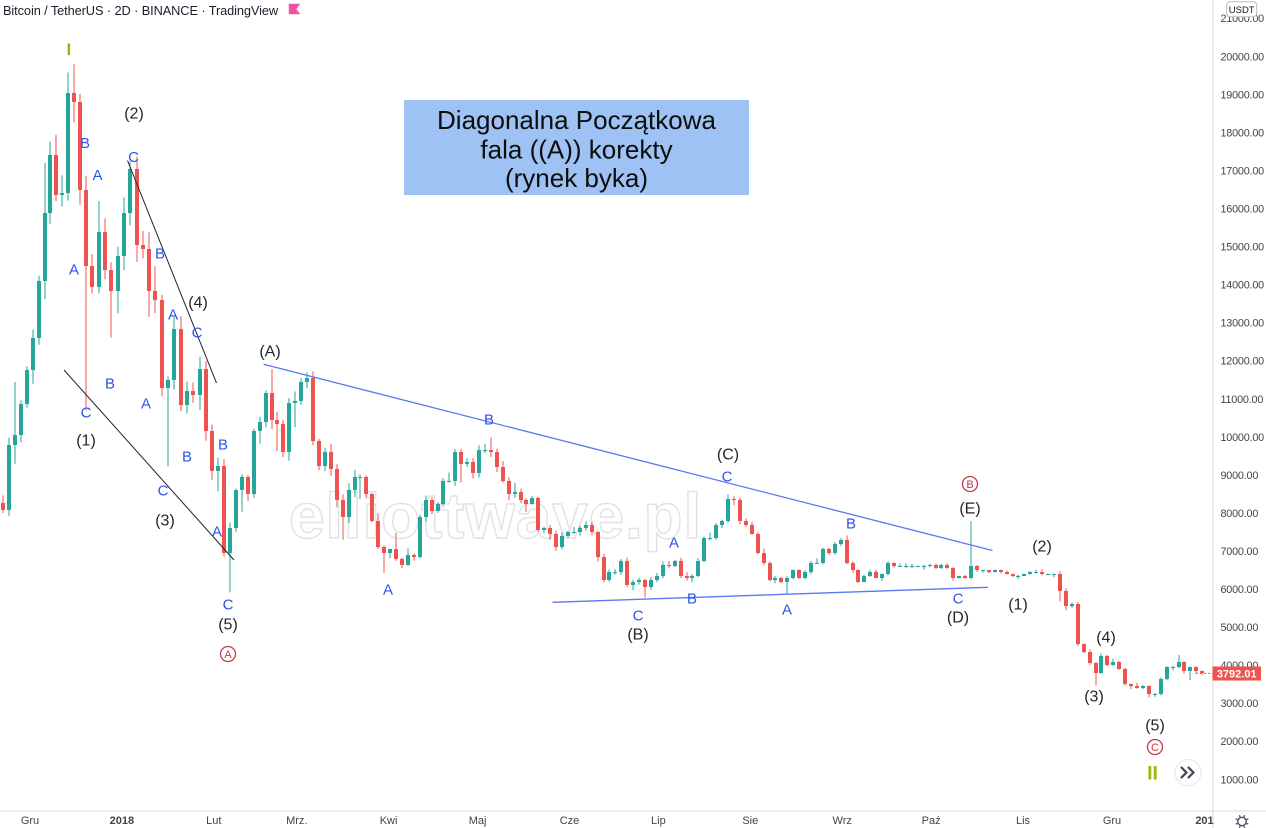  I want to click on svg-text: elliottwave.pl, so click(495, 516).